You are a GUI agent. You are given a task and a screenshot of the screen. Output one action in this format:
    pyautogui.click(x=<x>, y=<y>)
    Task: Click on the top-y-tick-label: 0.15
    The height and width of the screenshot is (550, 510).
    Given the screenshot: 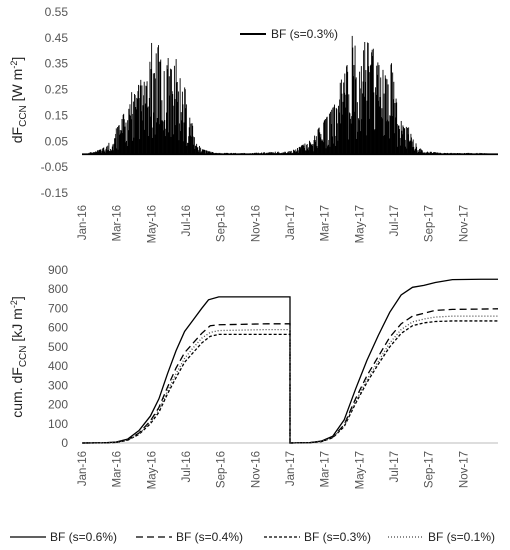 What is the action you would take?
    pyautogui.click(x=57, y=115)
    